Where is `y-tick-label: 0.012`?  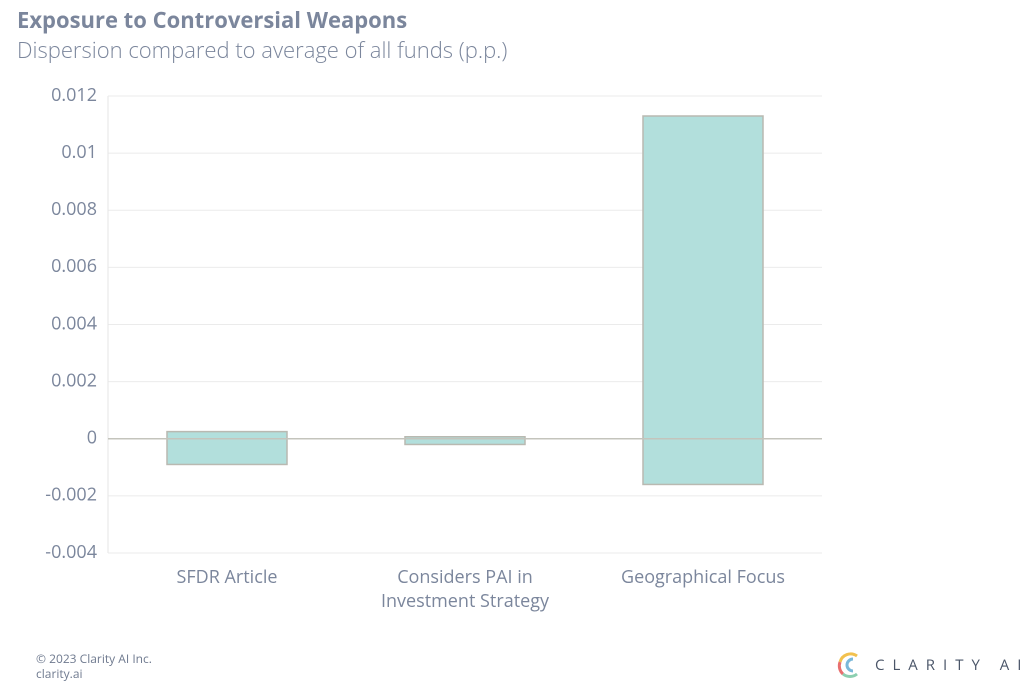 y-tick-label: 0.012 is located at coordinates (74, 95).